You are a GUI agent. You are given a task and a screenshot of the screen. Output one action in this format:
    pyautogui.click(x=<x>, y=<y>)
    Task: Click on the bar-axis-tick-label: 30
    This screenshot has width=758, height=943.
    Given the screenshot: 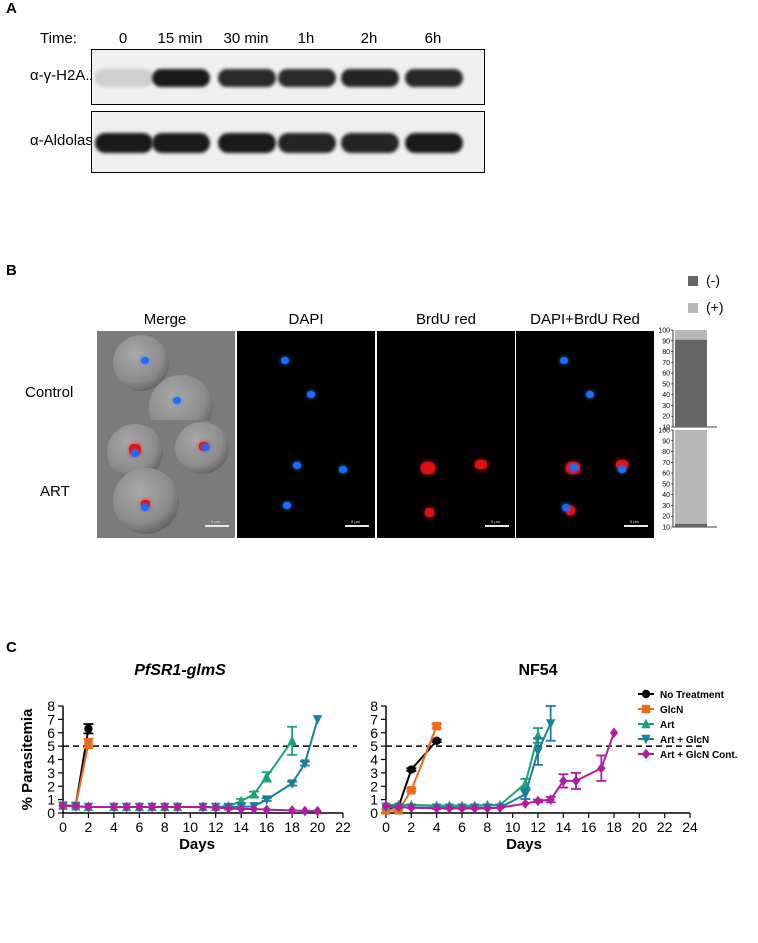 What is the action you would take?
    pyautogui.click(x=666, y=506)
    